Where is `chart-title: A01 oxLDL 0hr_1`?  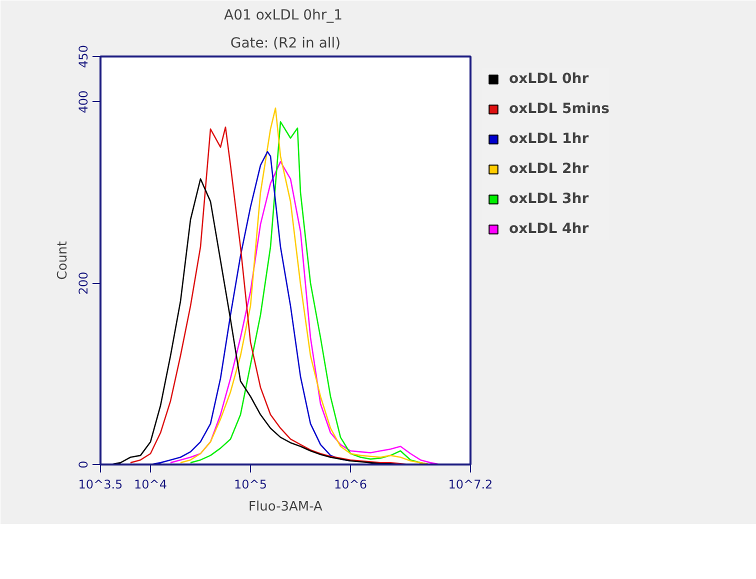
chart-title: A01 oxLDL 0hr_1 is located at coordinates (283, 16).